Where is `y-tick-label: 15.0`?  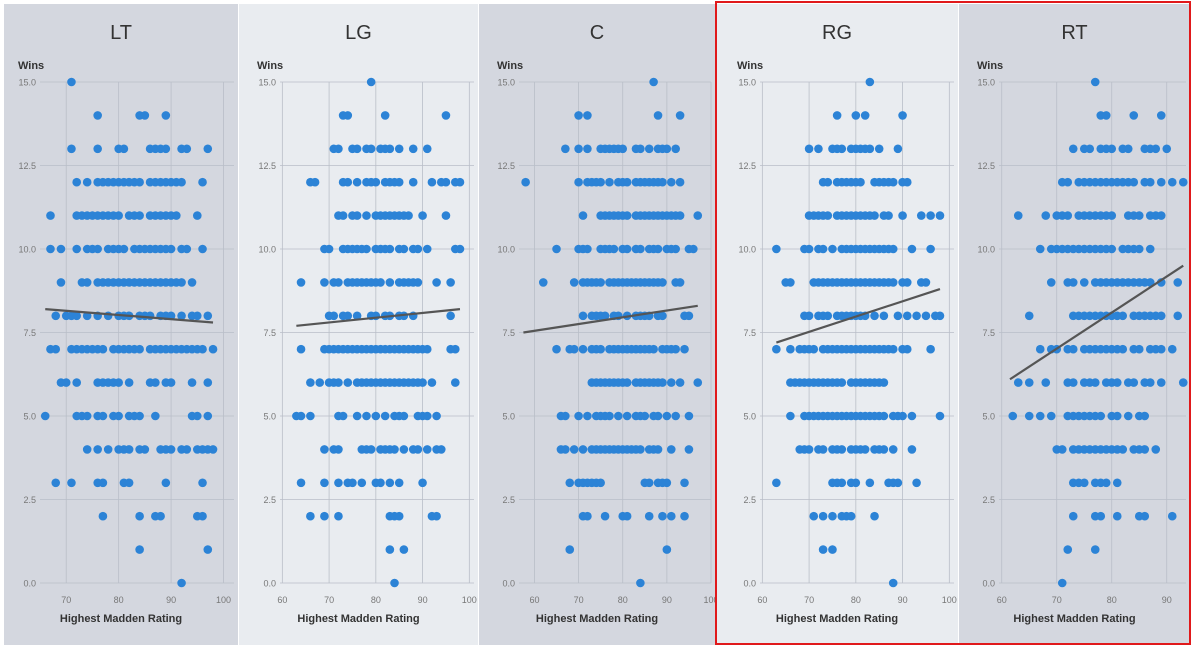
y-tick-label: 15.0 is located at coordinates (986, 83).